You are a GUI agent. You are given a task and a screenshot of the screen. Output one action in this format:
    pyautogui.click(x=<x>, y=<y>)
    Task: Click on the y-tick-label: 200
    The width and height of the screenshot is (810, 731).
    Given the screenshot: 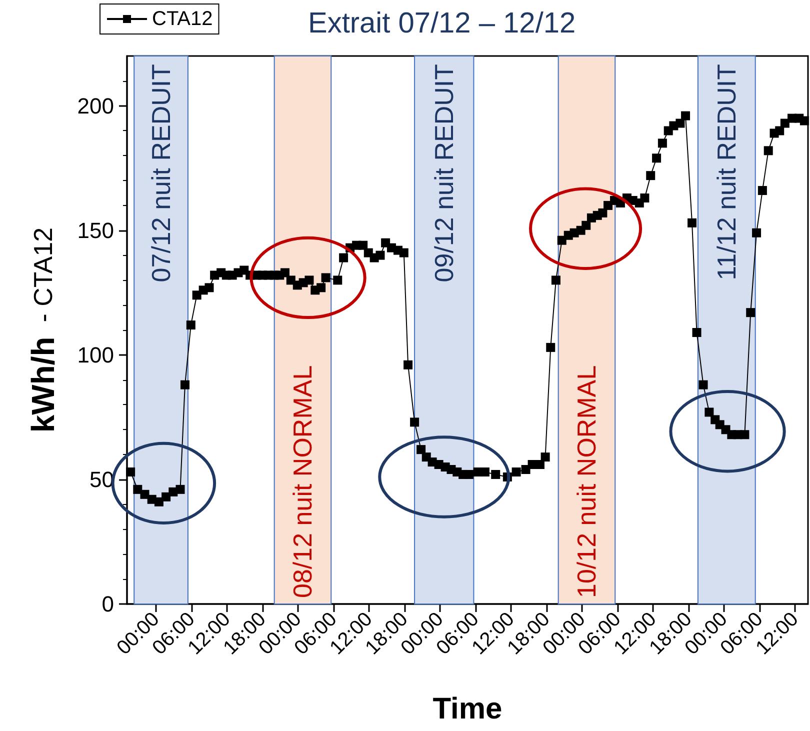 What is the action you would take?
    pyautogui.click(x=95, y=105)
    